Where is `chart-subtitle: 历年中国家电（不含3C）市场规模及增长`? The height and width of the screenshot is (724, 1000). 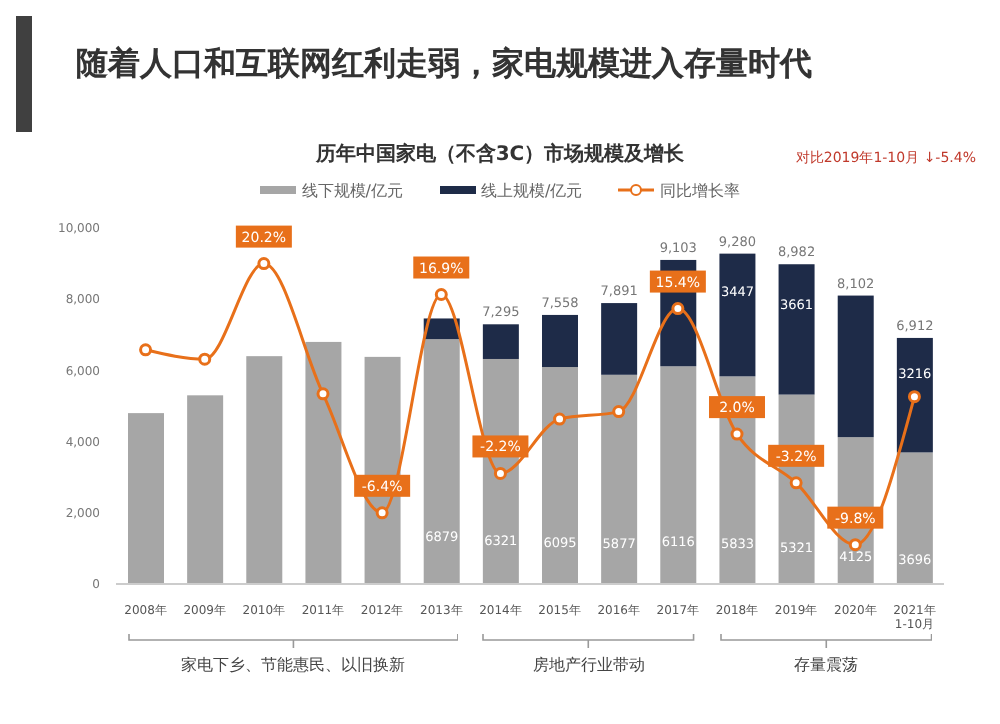 chart-subtitle: 历年中国家电（不含3C）市场规模及增长 is located at coordinates (500, 155).